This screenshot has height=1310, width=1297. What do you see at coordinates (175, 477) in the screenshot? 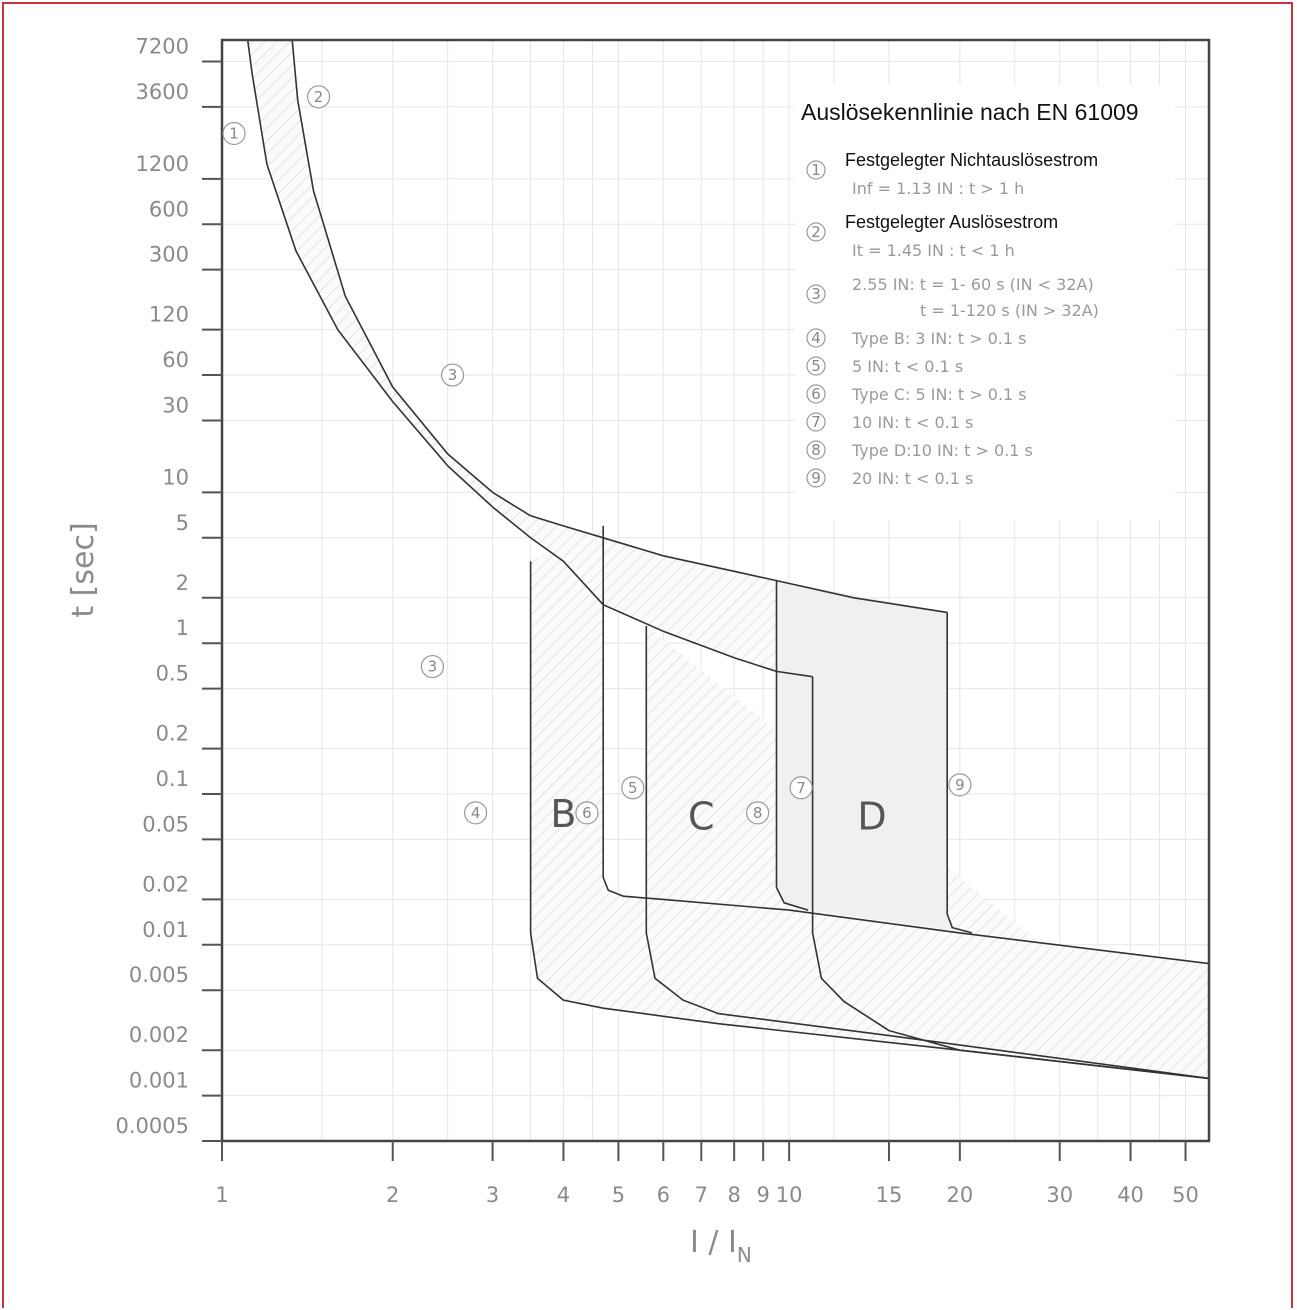
I see `y-tick-label: 10` at bounding box center [175, 477].